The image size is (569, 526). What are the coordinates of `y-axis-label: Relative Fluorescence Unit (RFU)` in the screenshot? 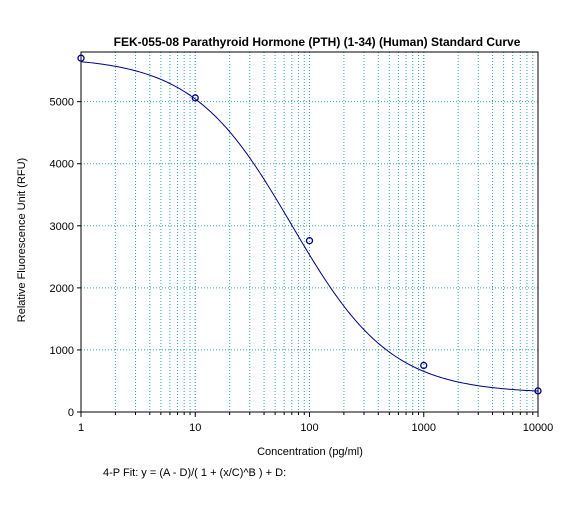 It's located at (22, 240).